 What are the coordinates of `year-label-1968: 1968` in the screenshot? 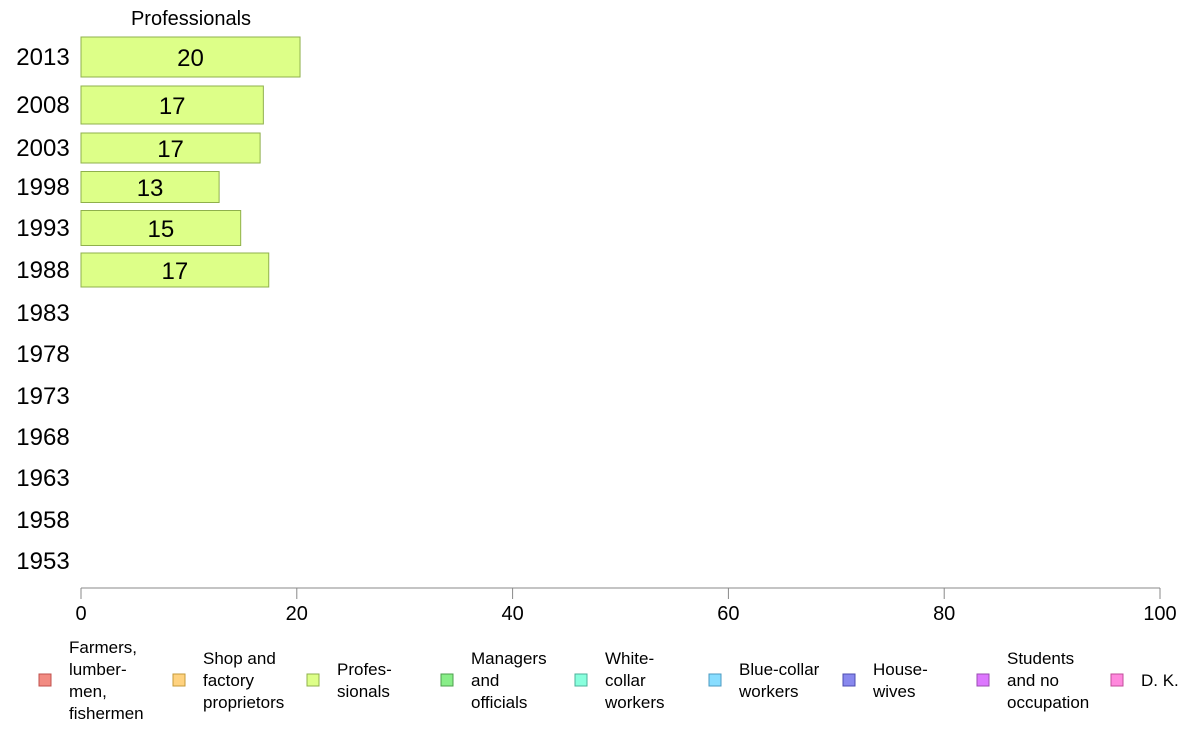 It's located at (42, 437).